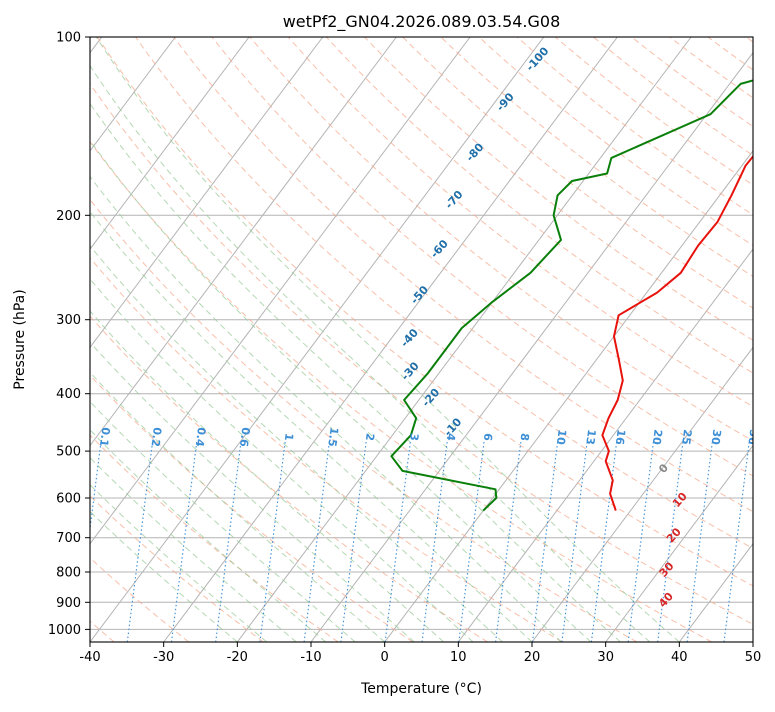 This screenshot has height=712, width=775. I want to click on isohume-label: 25, so click(686, 437).